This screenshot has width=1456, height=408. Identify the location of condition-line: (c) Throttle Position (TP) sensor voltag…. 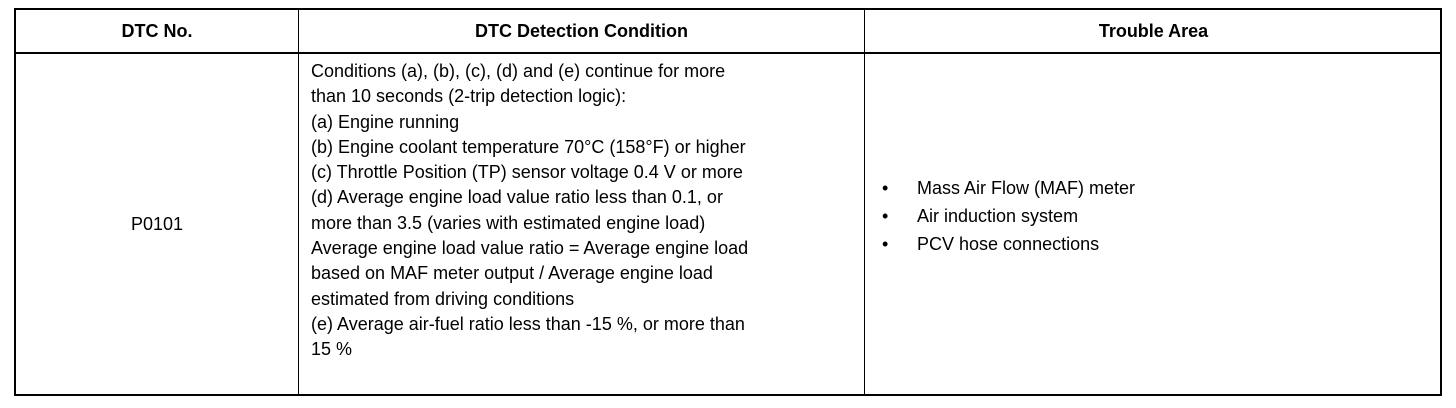
(527, 172).